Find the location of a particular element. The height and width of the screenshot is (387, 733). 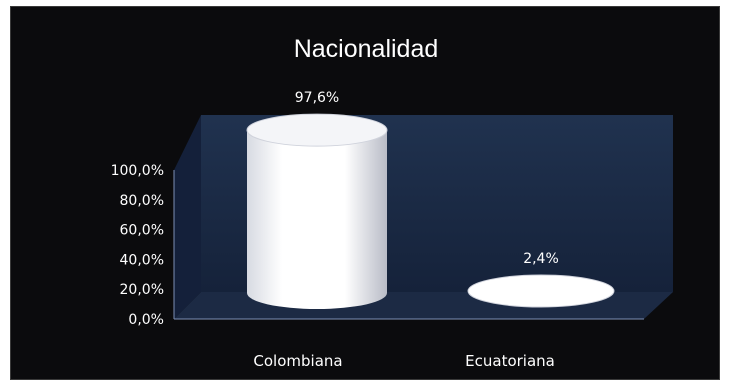

y-tick-label: 20,0% is located at coordinates (142, 290).